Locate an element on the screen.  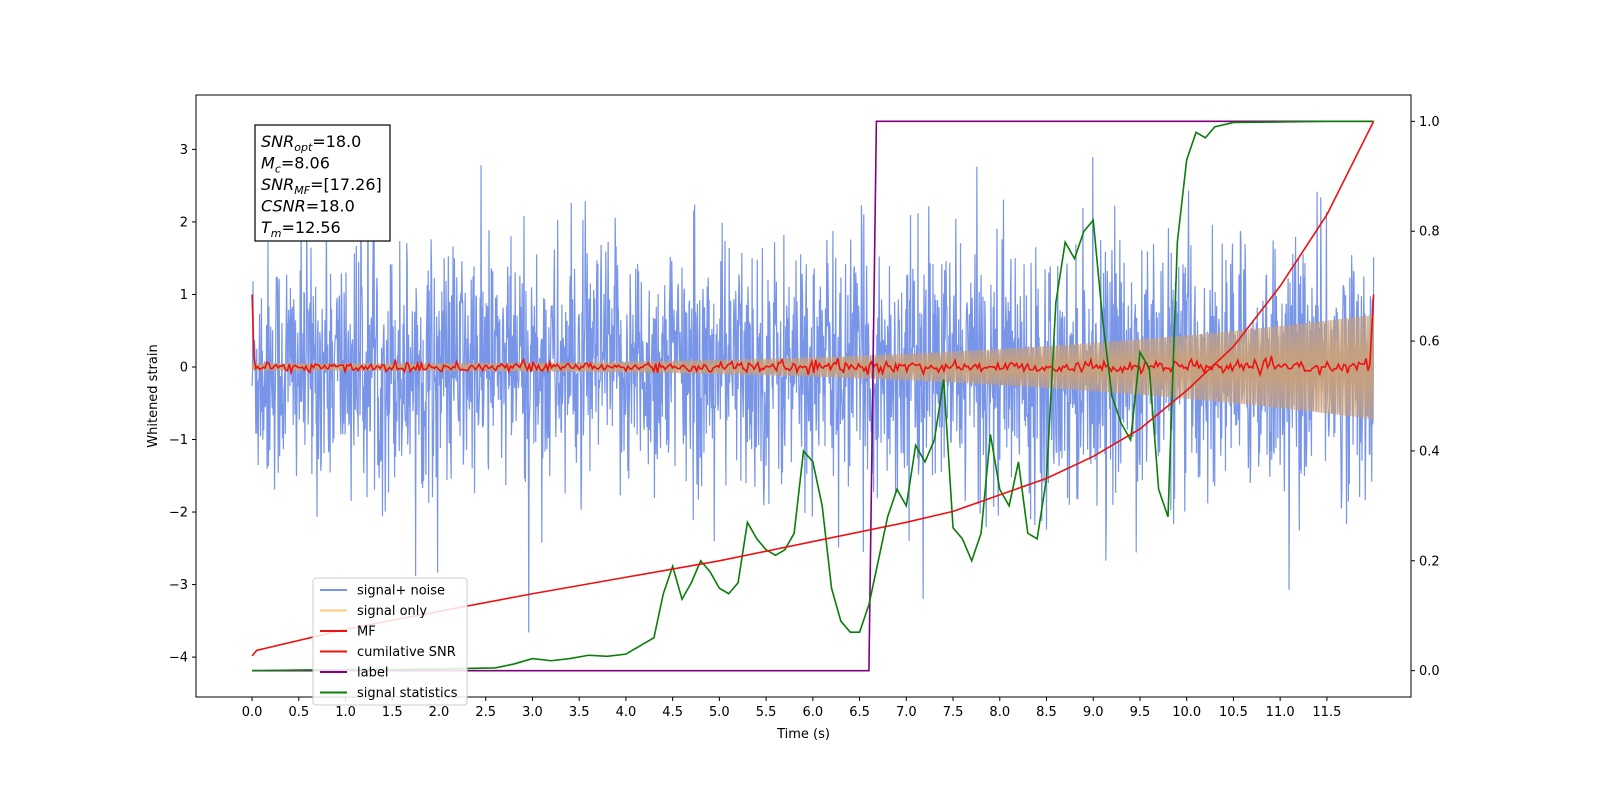
x-tick-label: 1.0 is located at coordinates (345, 712).